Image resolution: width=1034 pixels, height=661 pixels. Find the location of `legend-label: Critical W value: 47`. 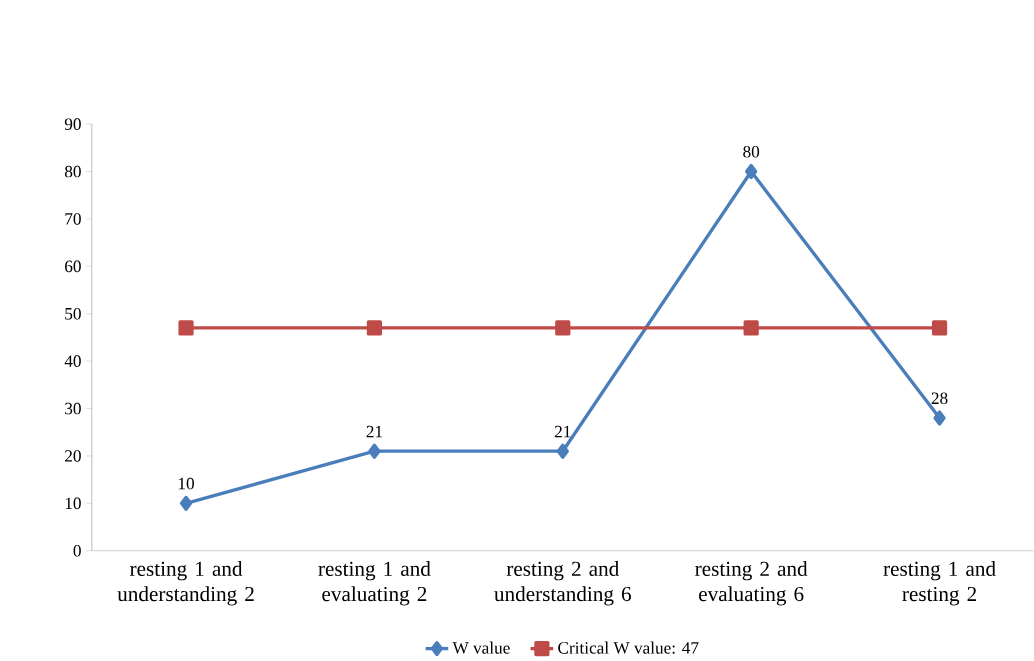

legend-label: Critical W value: 47 is located at coordinates (628, 647).